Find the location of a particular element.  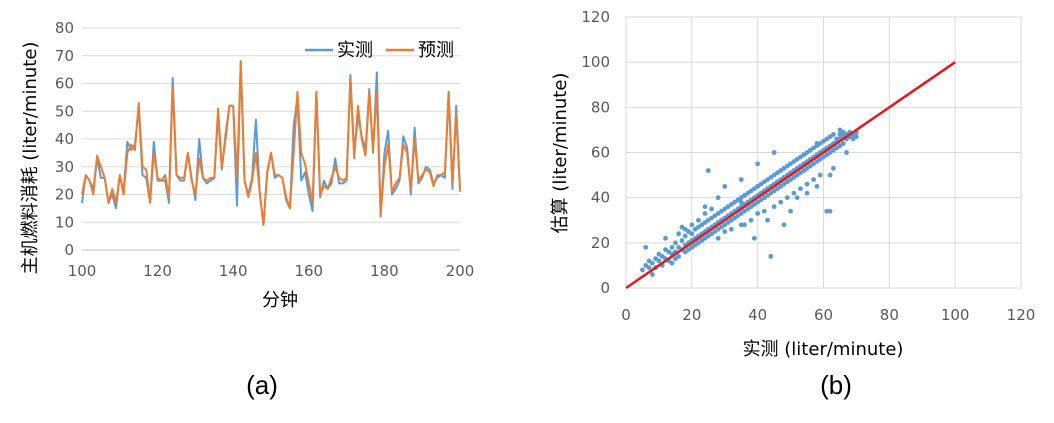

chart-b-y-tick-labels: 0 20 40 60 80 100 120 is located at coordinates (595, 152).